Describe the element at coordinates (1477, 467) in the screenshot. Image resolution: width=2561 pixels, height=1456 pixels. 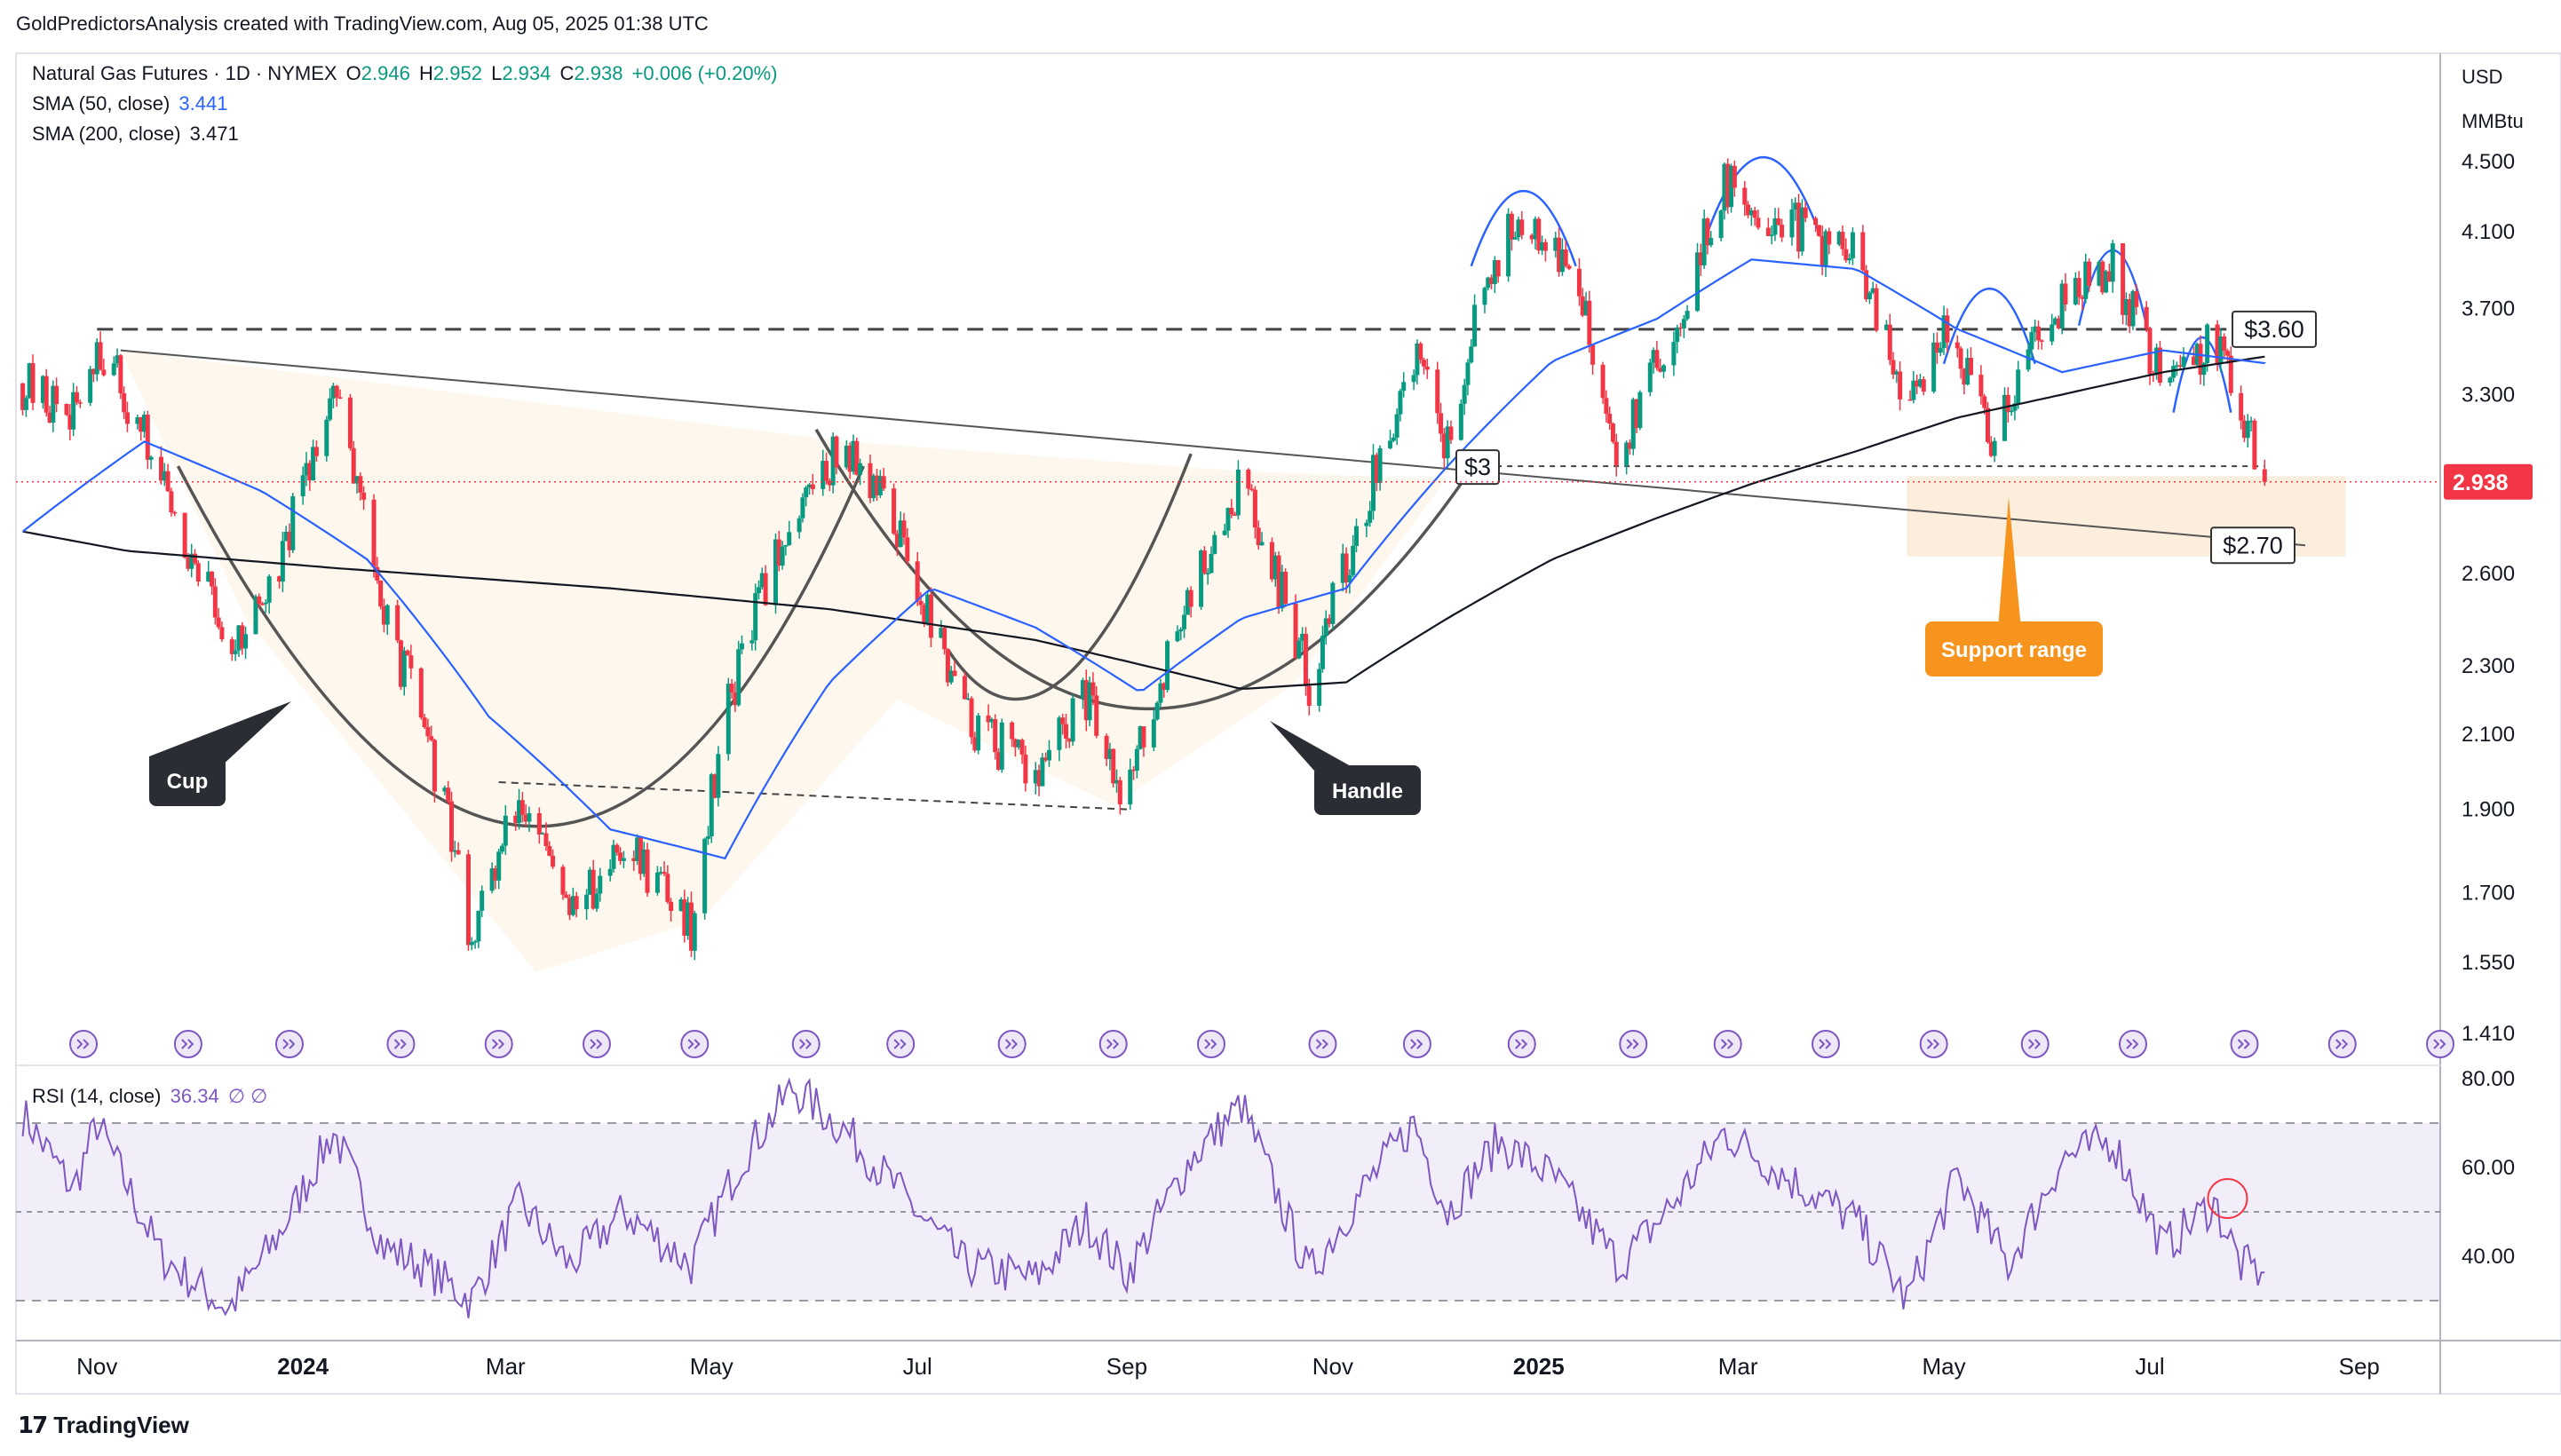
I see `level-3-label: $3` at that location.